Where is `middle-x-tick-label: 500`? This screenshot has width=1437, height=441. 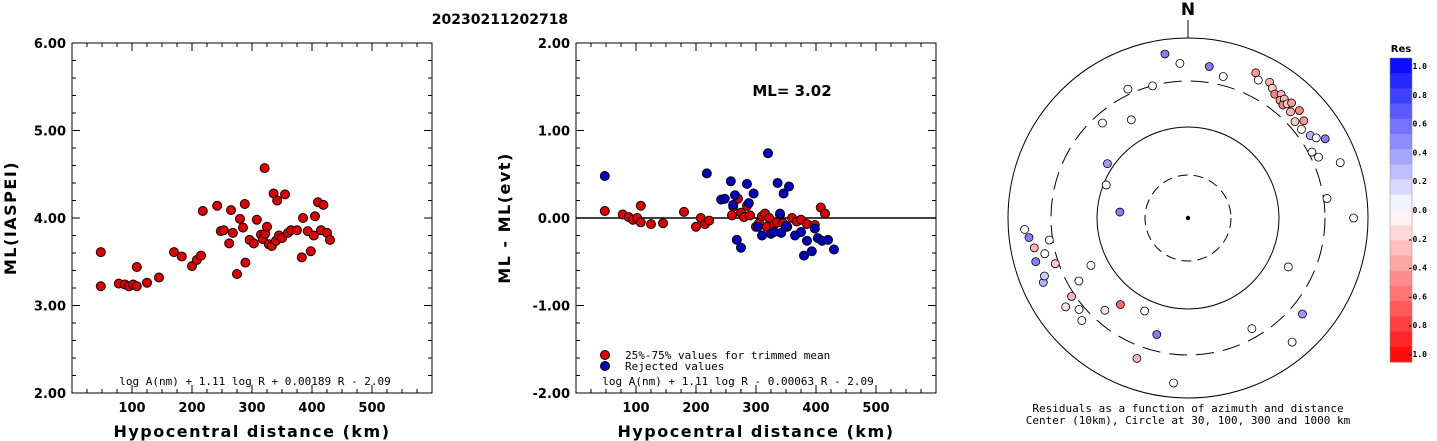 middle-x-tick-label: 500 is located at coordinates (875, 408).